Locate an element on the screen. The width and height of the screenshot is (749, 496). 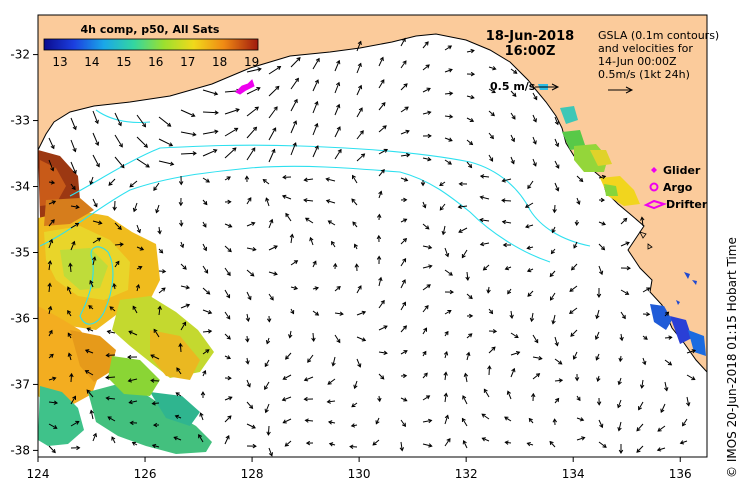
y-tick-label: -36 is located at coordinates (20, 318).